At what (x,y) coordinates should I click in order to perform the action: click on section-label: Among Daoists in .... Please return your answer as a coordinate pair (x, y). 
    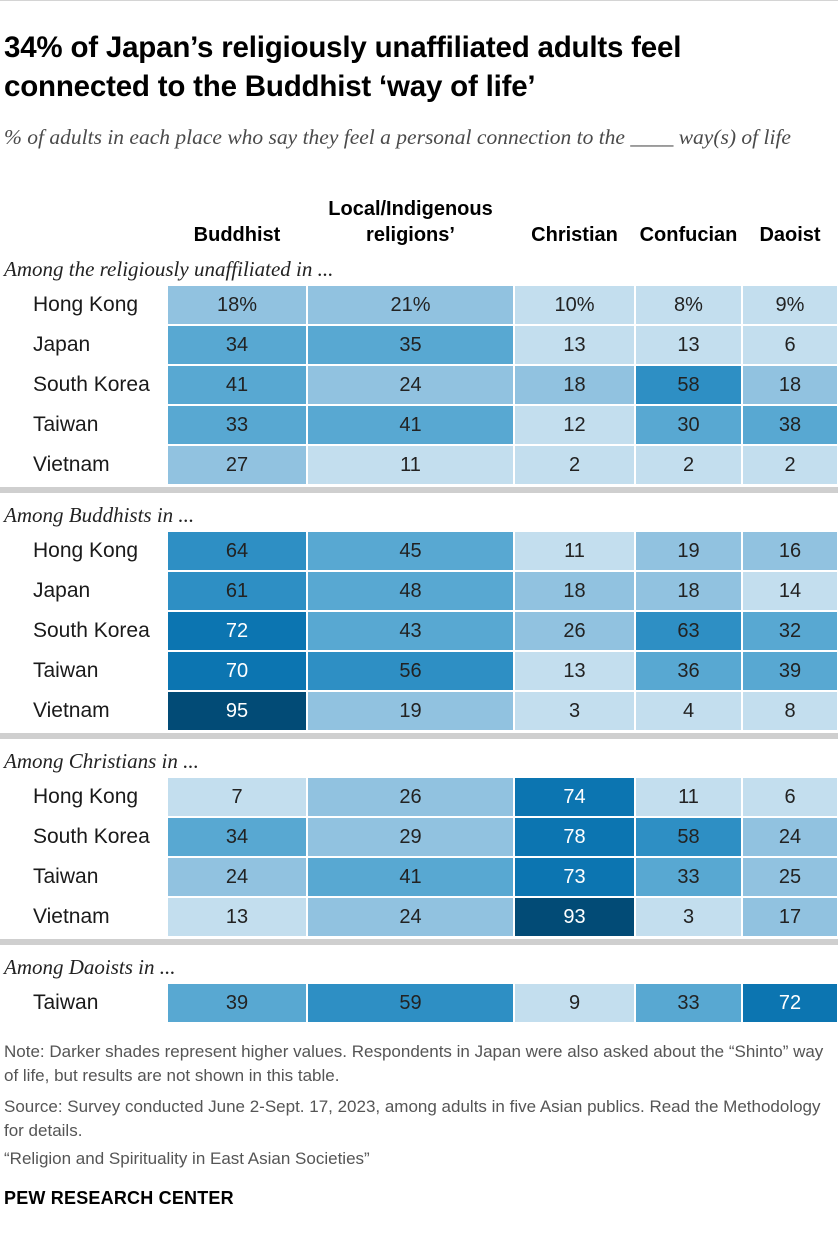
    Looking at the image, I should click on (90, 967).